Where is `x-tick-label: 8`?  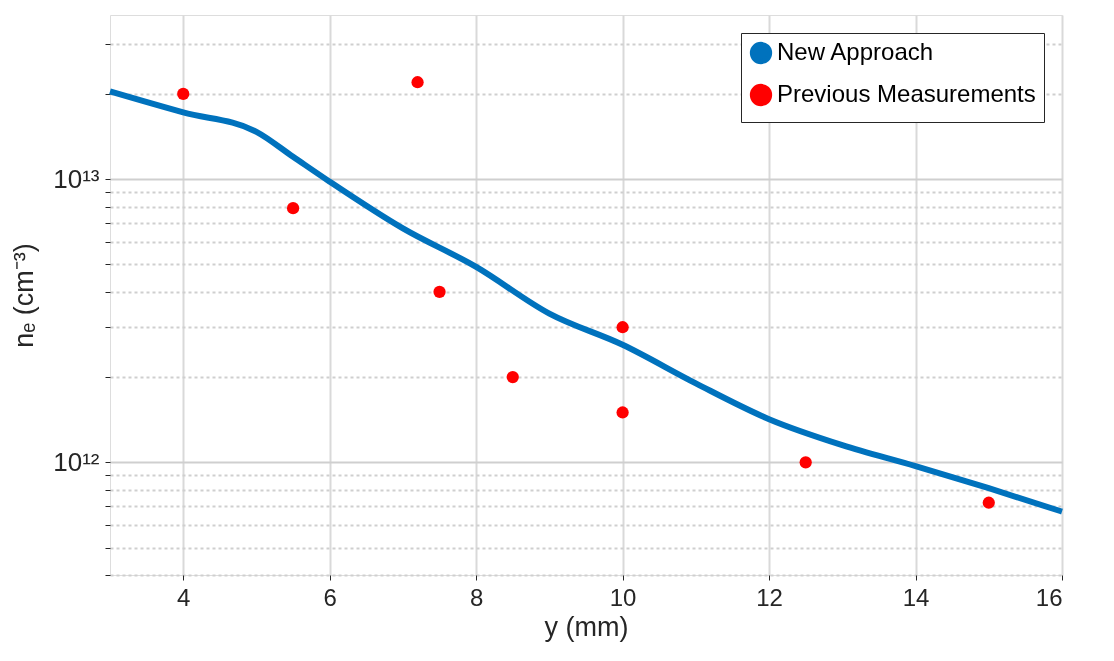
x-tick-label: 8 is located at coordinates (476, 597).